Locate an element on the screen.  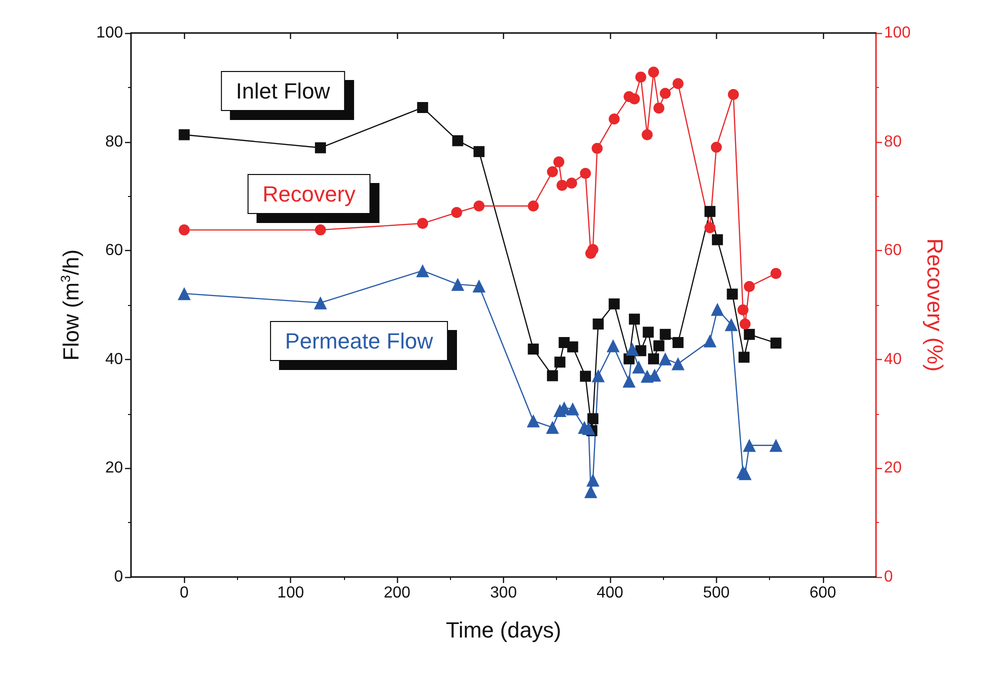
x-tick-label: 500 is located at coordinates (716, 593).